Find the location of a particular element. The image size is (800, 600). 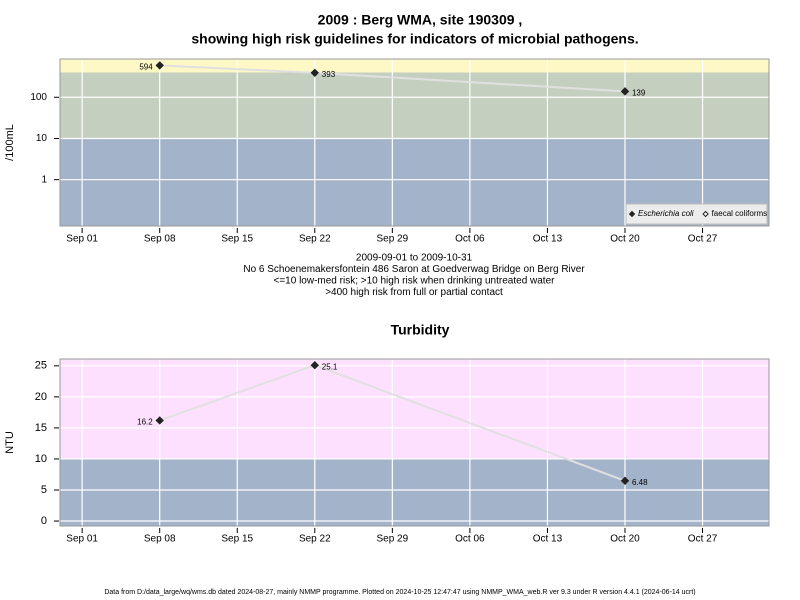

legend-label: faecal coliforms is located at coordinates (740, 213).